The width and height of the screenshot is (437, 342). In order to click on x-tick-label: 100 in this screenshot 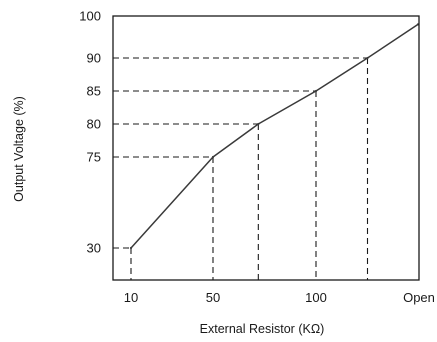, I will do `click(316, 297)`.